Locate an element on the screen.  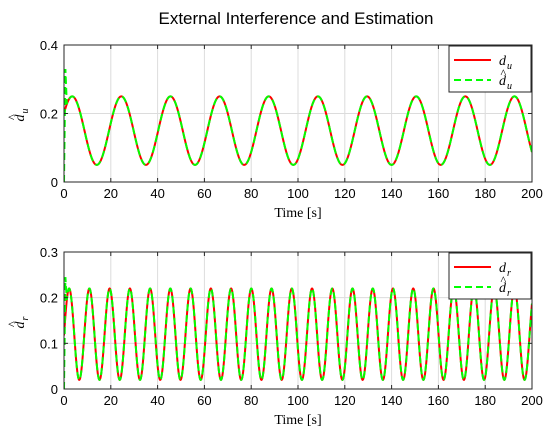
legend: d rd^r is located at coordinates (490, 276).